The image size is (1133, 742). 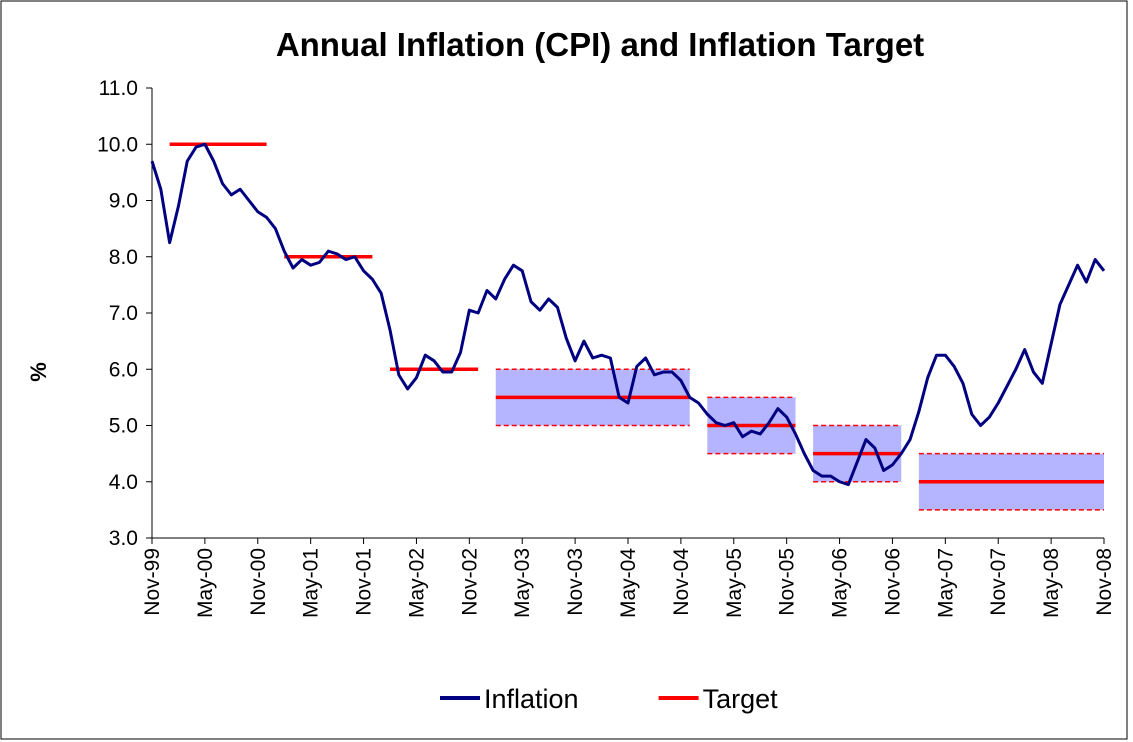 What do you see at coordinates (123, 313) in the screenshot?
I see `y-tick-label: 7.0` at bounding box center [123, 313].